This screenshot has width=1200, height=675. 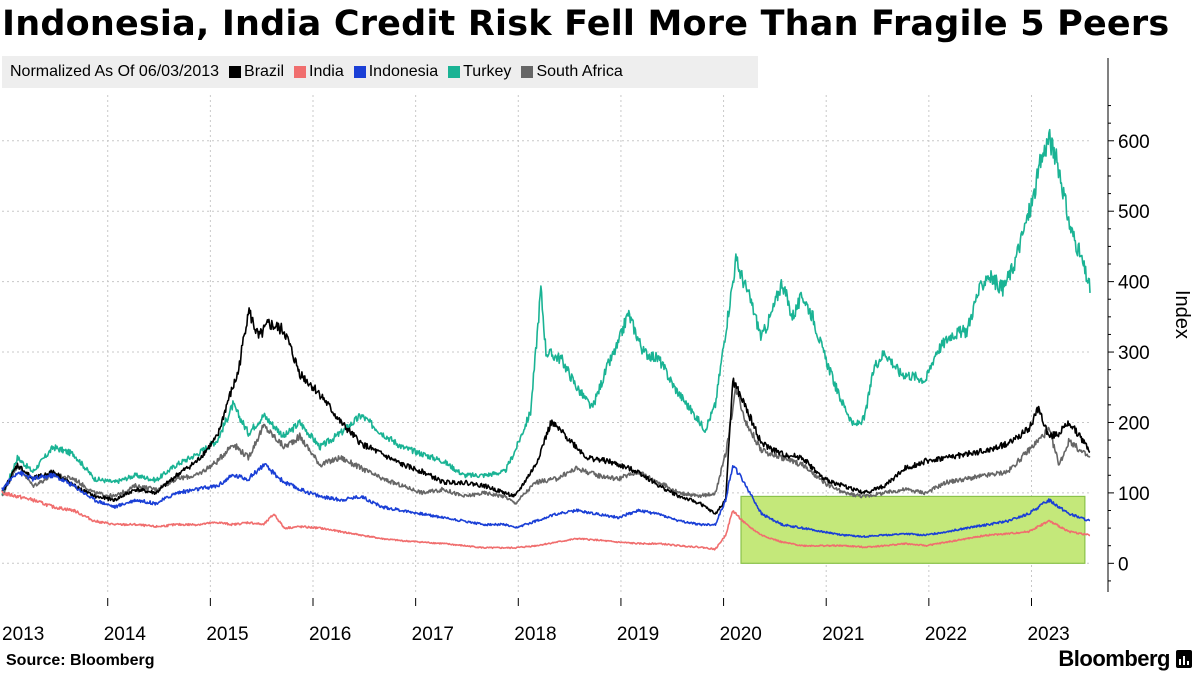 What do you see at coordinates (579, 71) in the screenshot?
I see `legend-label-south-africa: South Africa` at bounding box center [579, 71].